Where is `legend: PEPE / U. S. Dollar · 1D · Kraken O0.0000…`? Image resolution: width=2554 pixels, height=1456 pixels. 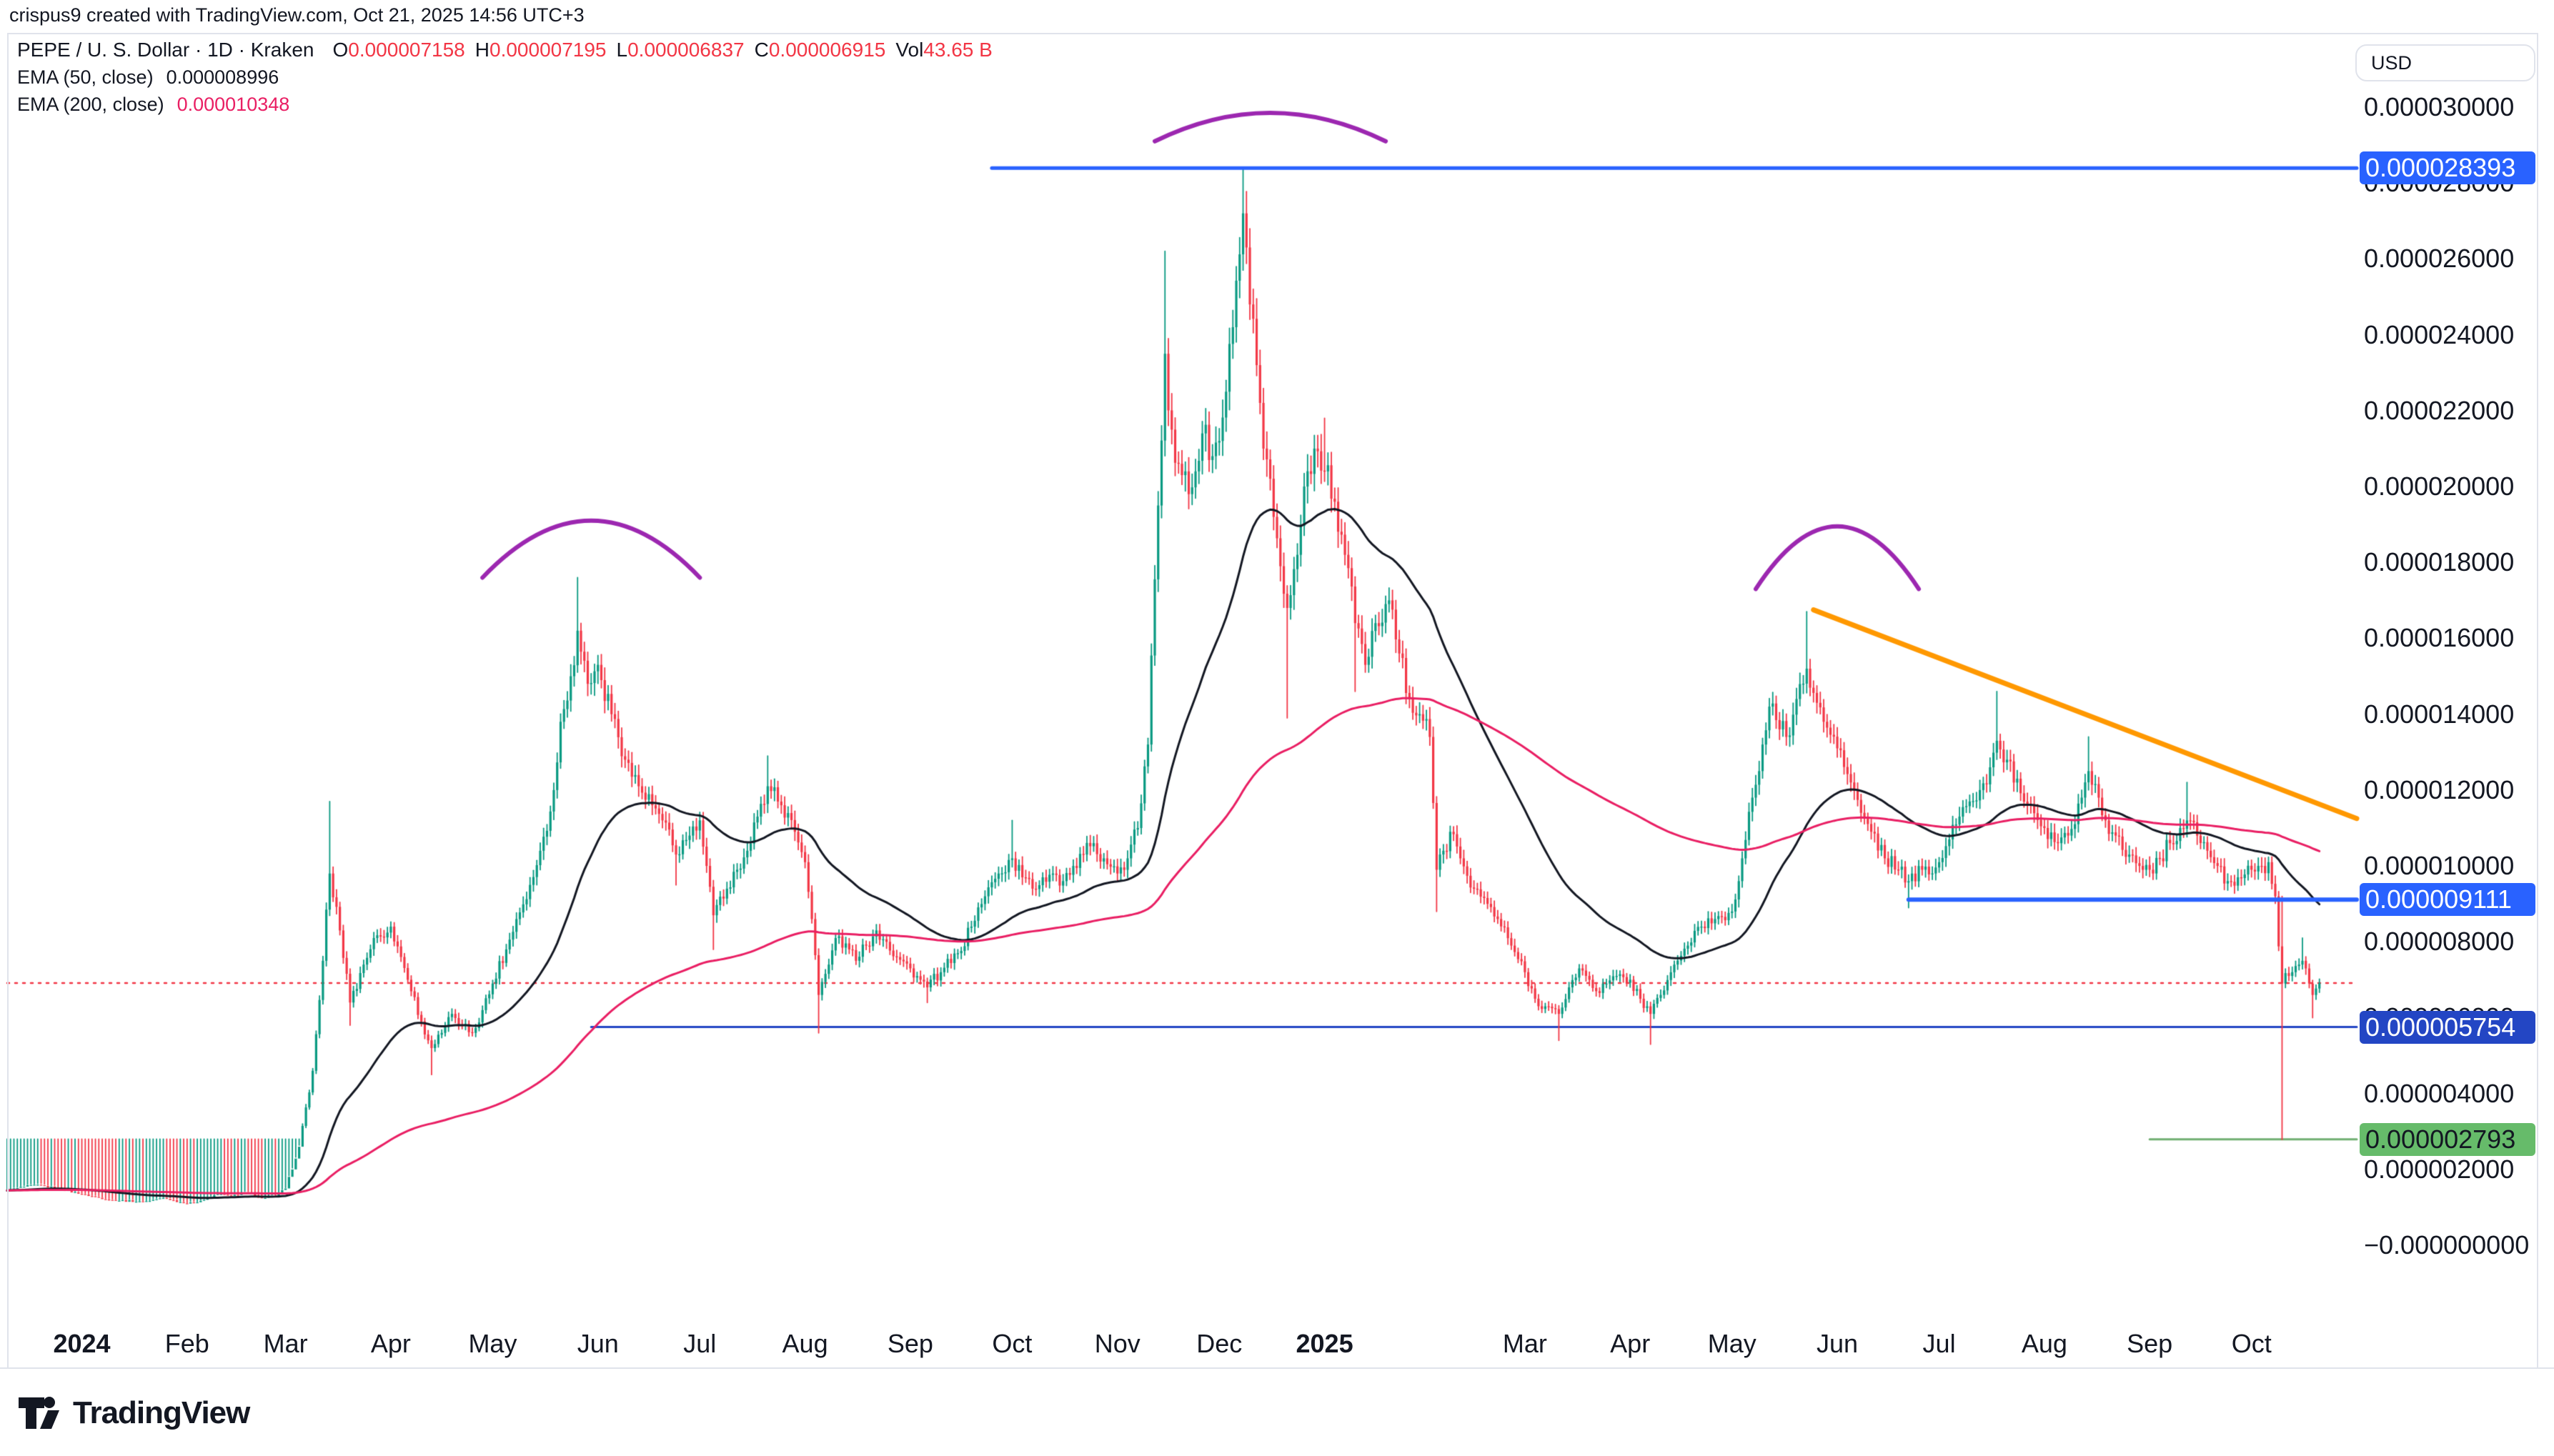 legend: PEPE / U. S. Dollar · 1D · Kraken O0.0000… is located at coordinates (505, 81).